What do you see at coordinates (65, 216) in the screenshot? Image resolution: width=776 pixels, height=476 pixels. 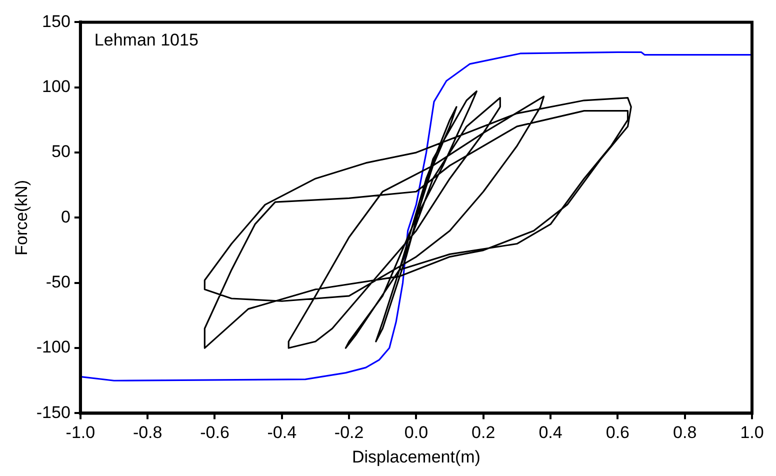 I see `y-tick-label: 0` at bounding box center [65, 216].